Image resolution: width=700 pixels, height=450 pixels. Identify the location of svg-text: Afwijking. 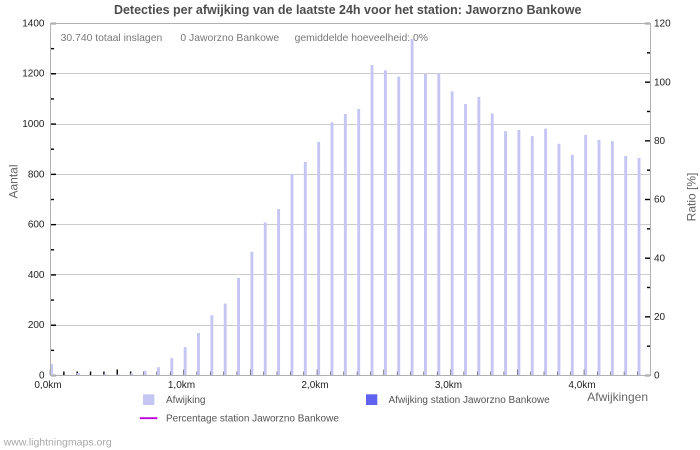
(185, 400).